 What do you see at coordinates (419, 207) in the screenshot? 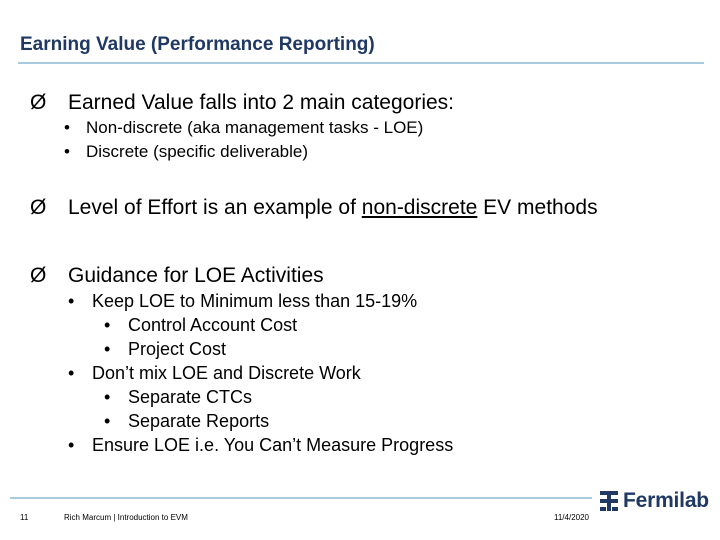
I see `underlined-term: non-discrete` at bounding box center [419, 207].